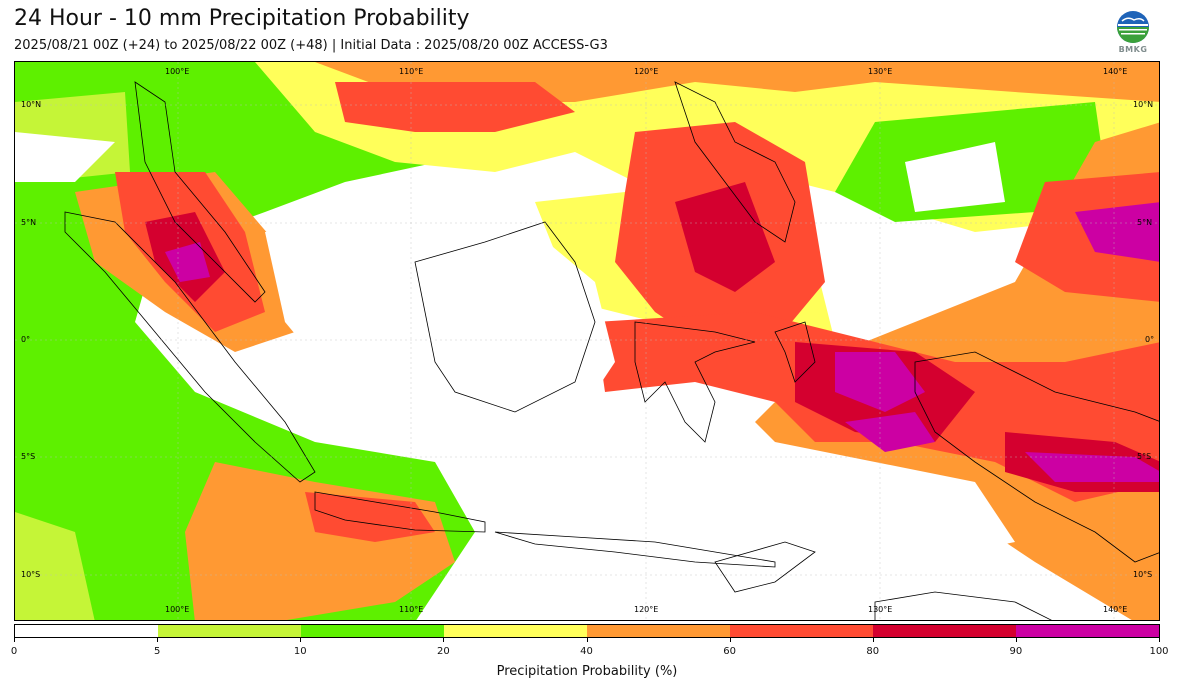  What do you see at coordinates (411, 71) in the screenshot?
I see `lon-label-top: 110°E` at bounding box center [411, 71].